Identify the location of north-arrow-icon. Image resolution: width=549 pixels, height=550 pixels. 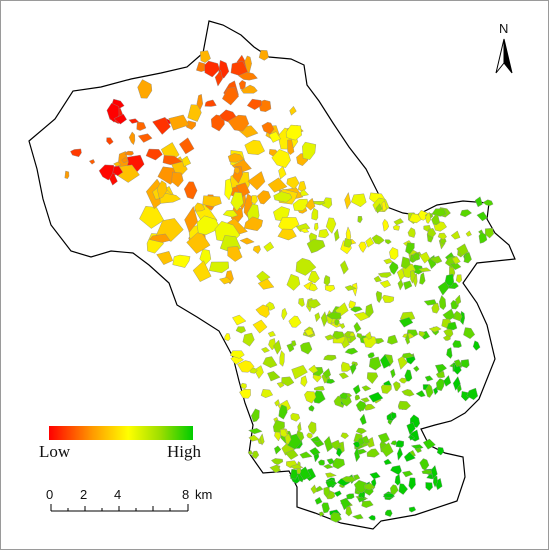
(504, 56).